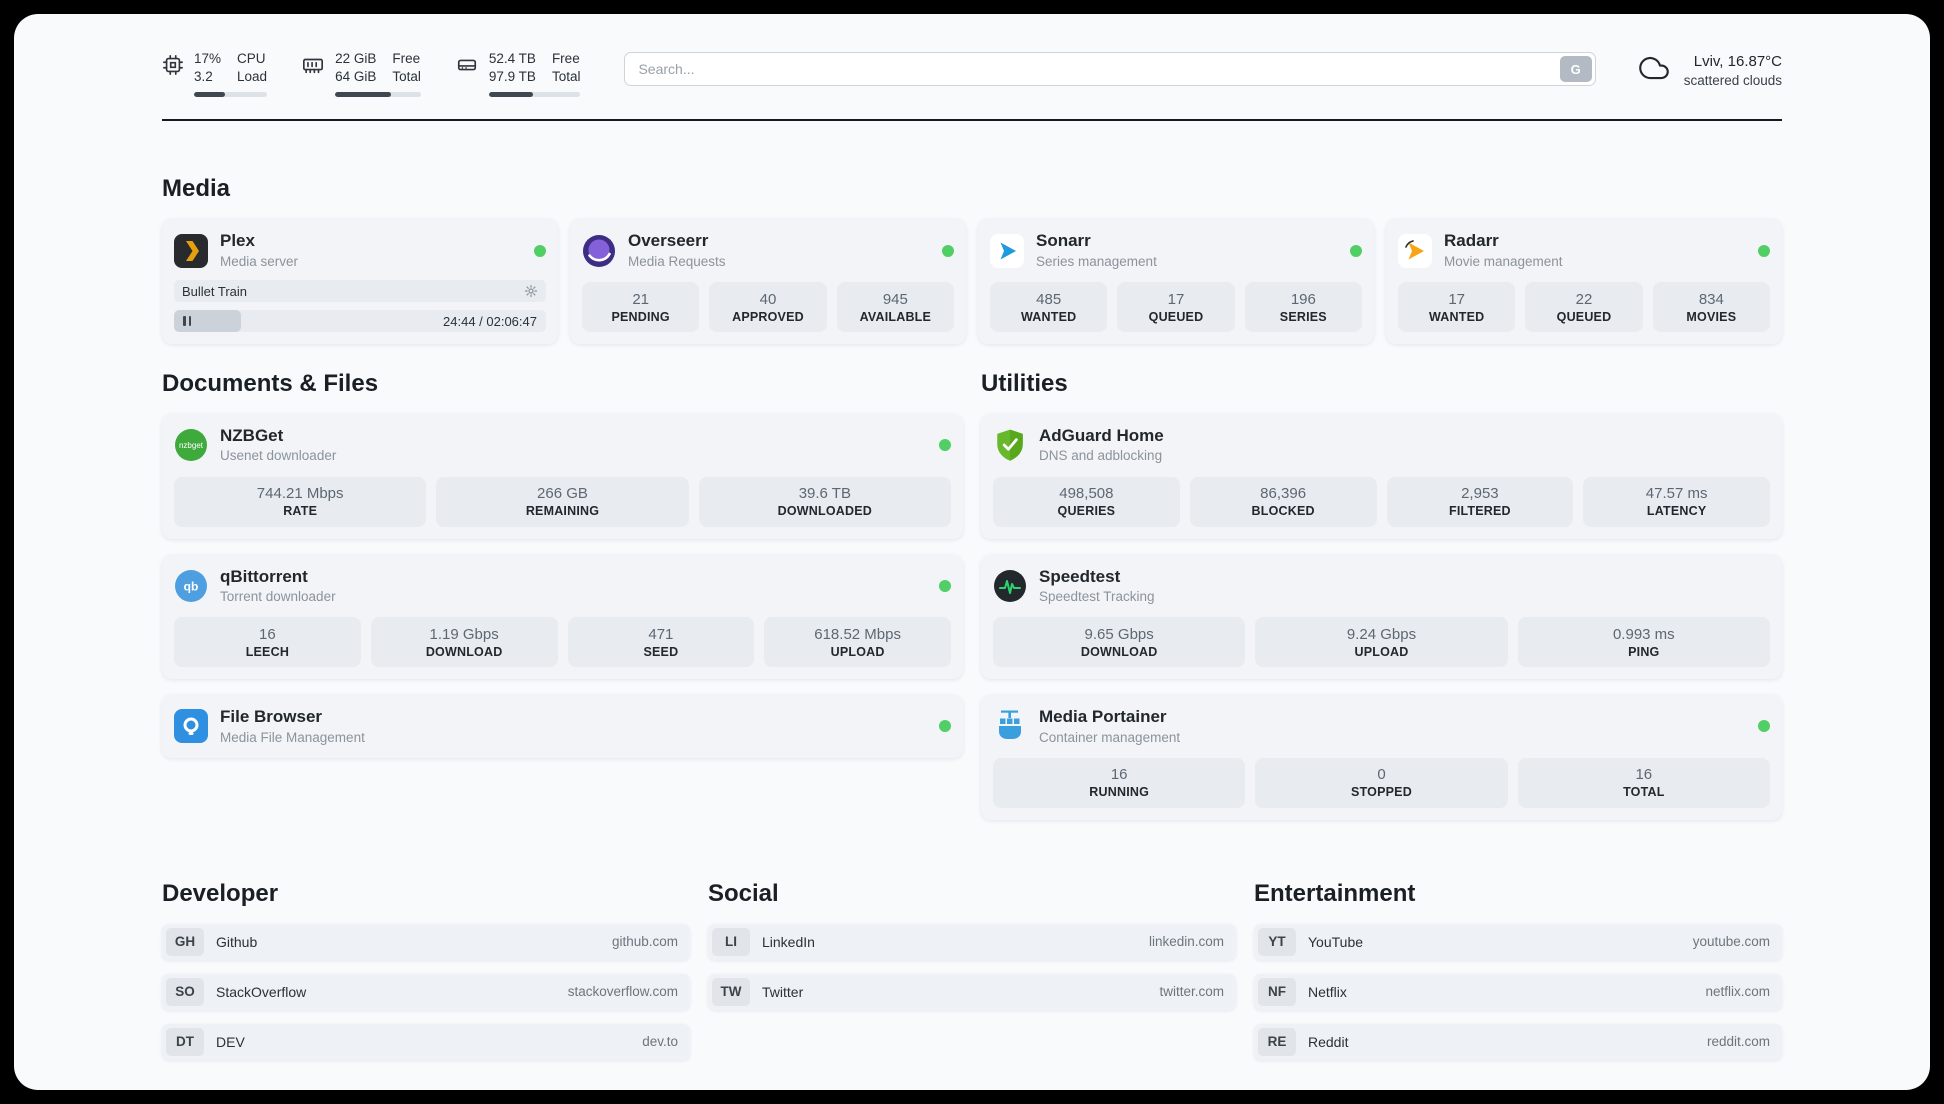 The image size is (1944, 1104). Describe the element at coordinates (1738, 1042) in the screenshot. I see `bookmark-url: reddit.com` at that location.